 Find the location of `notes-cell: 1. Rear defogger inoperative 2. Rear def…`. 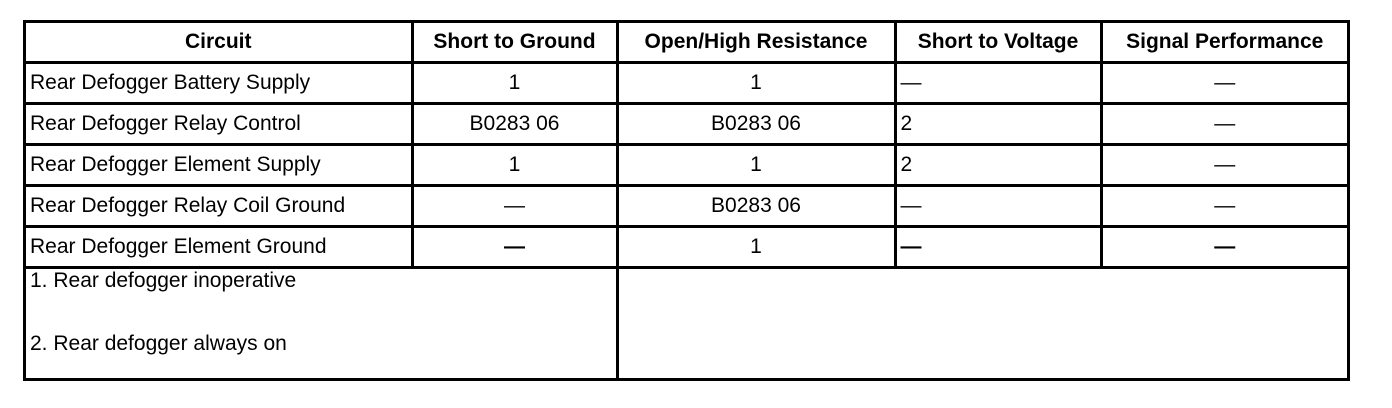

notes-cell: 1. Rear defogger inoperative 2. Rear def… is located at coordinates (322, 322).